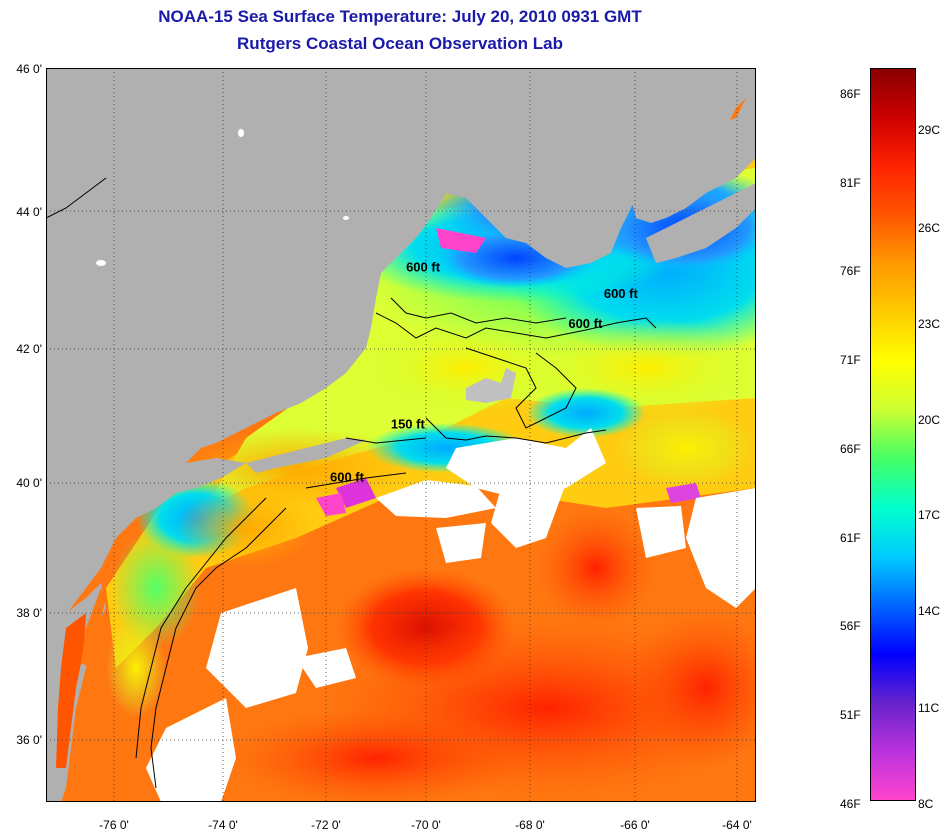 Image resolution: width=944 pixels, height=840 pixels. I want to click on lat-label-36: 36 0', so click(29, 740).